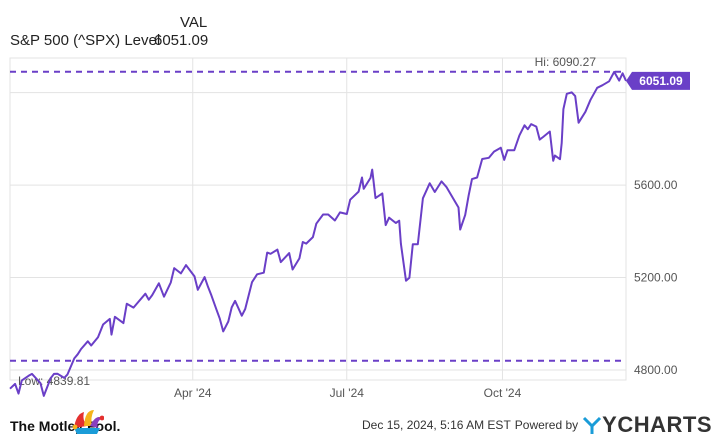 This screenshot has height=446, width=720. What do you see at coordinates (503, 393) in the screenshot?
I see `x-tick-label: Oct '24` at bounding box center [503, 393].